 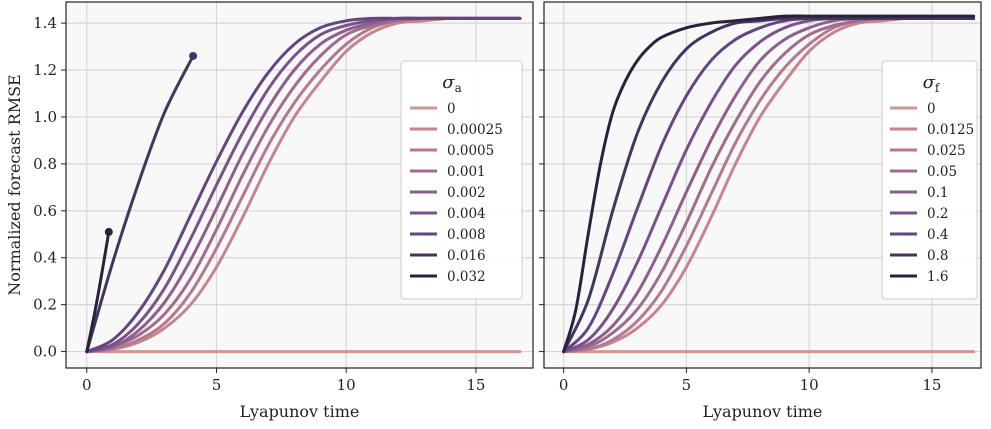 I want to click on legend-label: 0.016, so click(x=466, y=256).